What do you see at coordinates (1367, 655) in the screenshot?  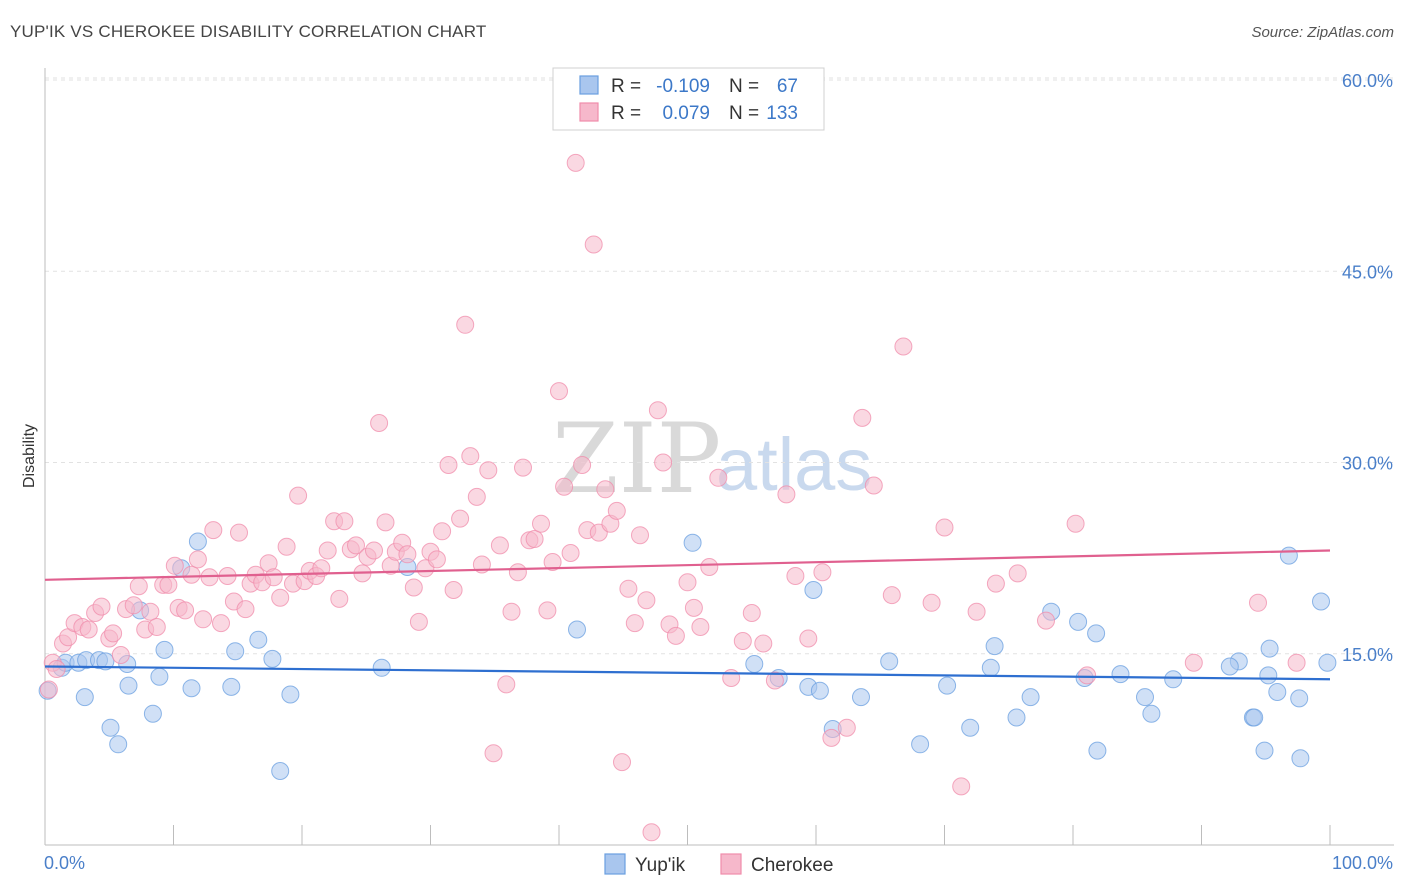 I see `y-tick-label: 15.0%` at bounding box center [1367, 655].